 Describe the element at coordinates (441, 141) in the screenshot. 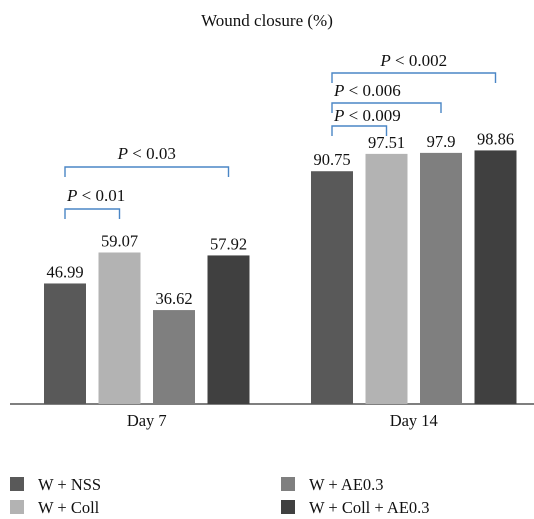

I see `value-label-1-2: 97.9` at that location.